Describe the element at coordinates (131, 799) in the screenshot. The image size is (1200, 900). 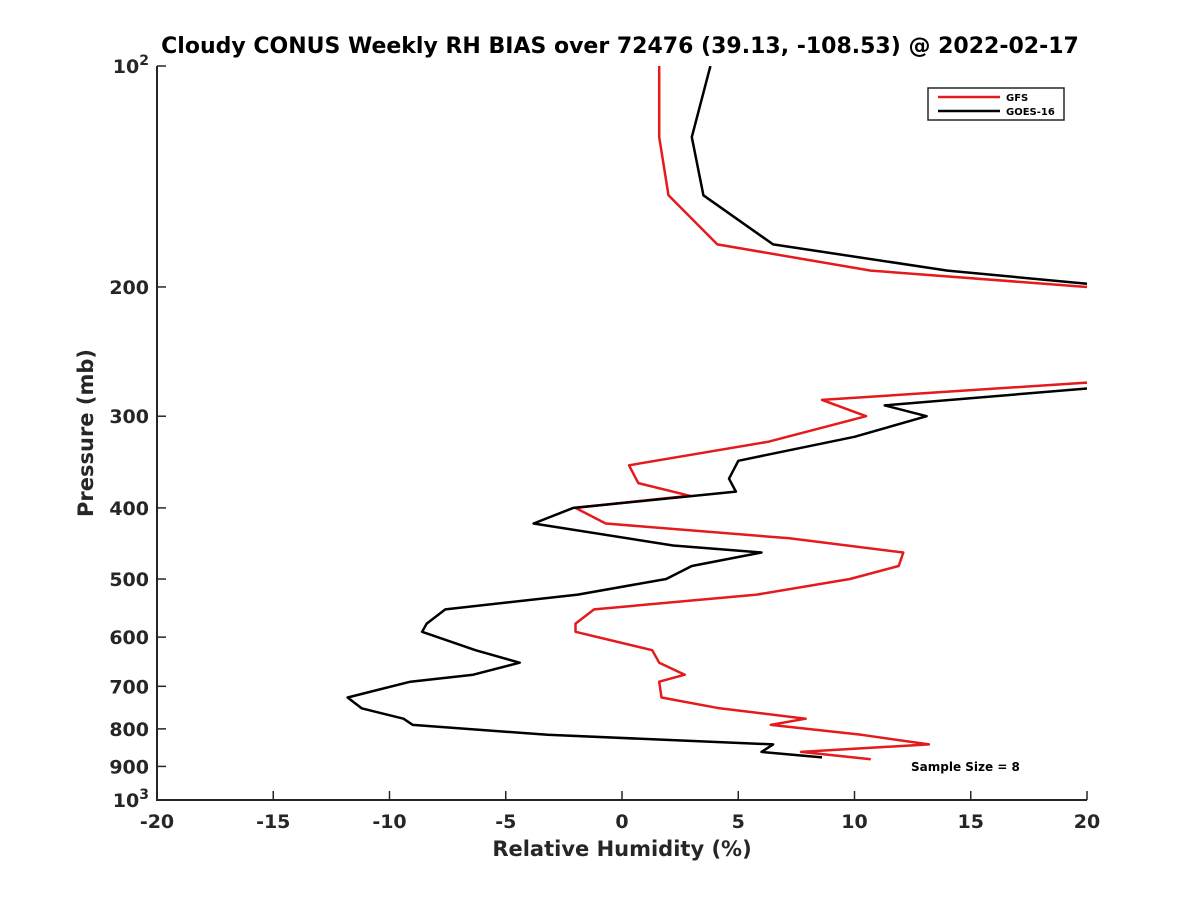
I see `y-tick-label: 10³` at that location.